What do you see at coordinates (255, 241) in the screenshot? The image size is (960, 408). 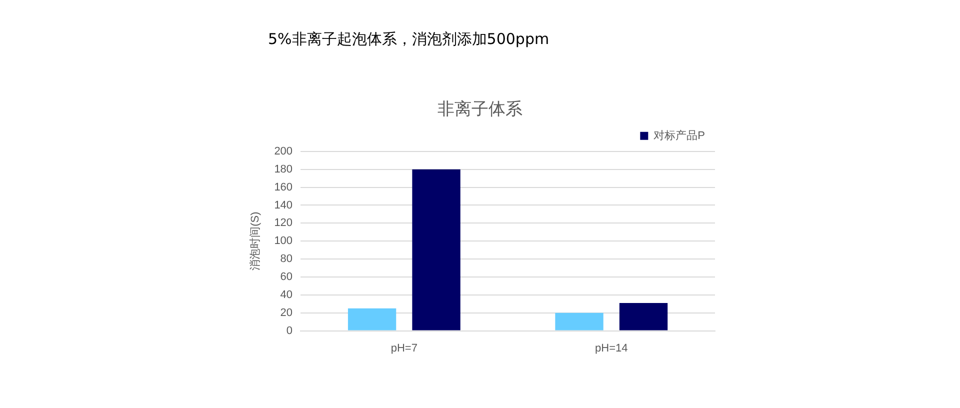 I see `y-axis-title: 消泡时间(S)` at bounding box center [255, 241].